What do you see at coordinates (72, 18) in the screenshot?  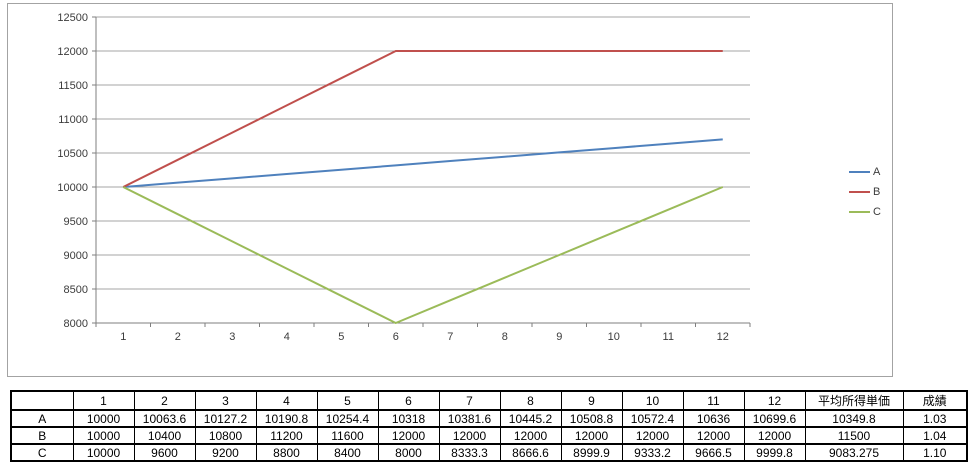 I see `y-tick-label: 12500` at bounding box center [72, 18].